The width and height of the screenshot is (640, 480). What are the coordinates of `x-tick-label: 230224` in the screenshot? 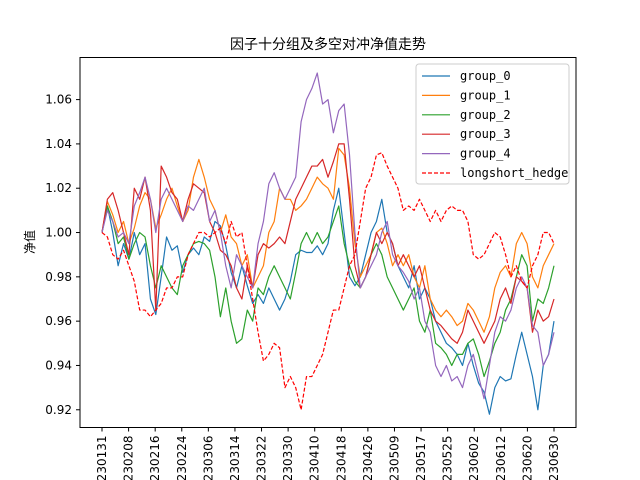 It's located at (182, 458).